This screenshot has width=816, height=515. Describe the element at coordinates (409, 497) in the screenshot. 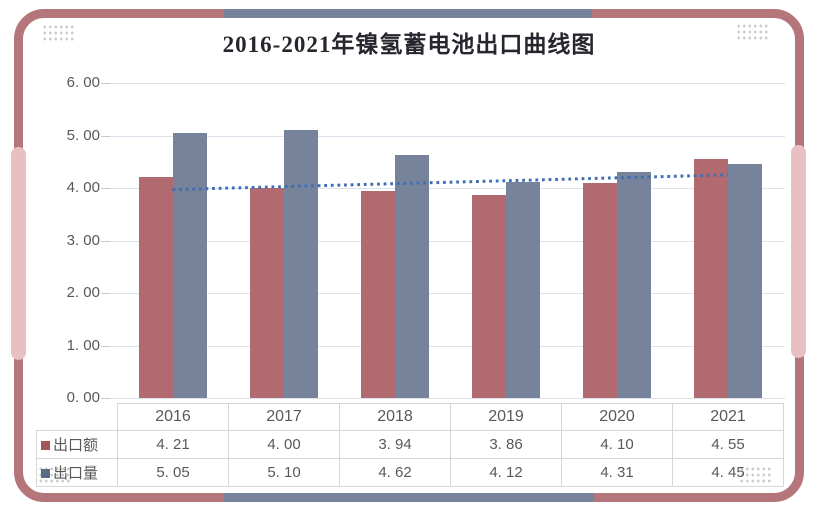

I see `frame-accent-bottom` at that location.